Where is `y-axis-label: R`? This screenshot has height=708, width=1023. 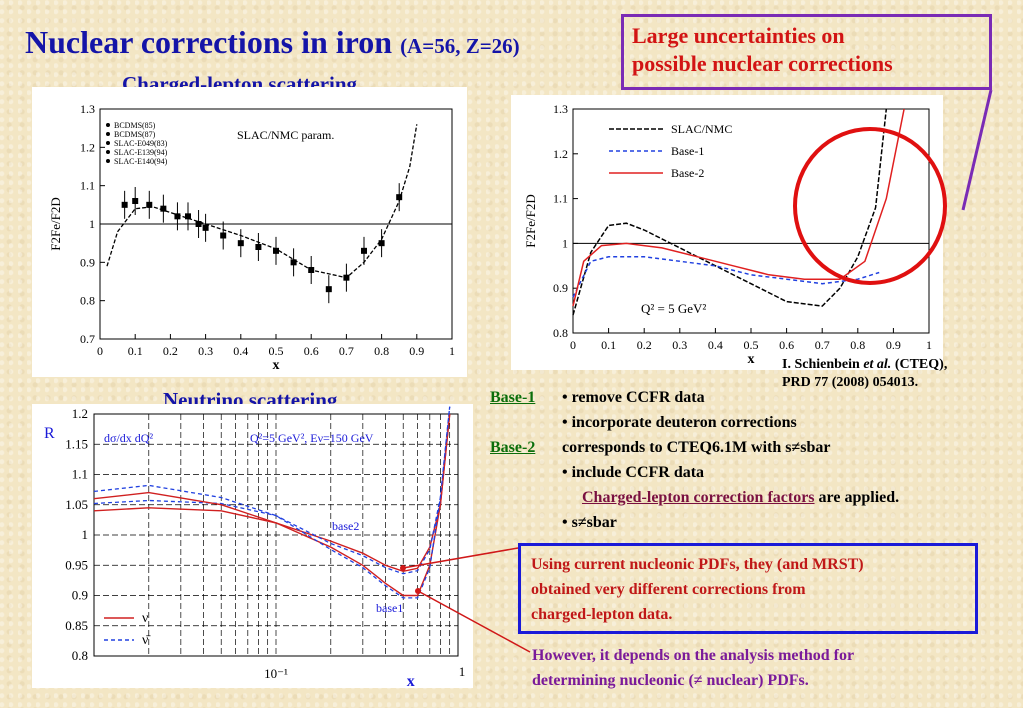 y-axis-label: R is located at coordinates (49, 433).